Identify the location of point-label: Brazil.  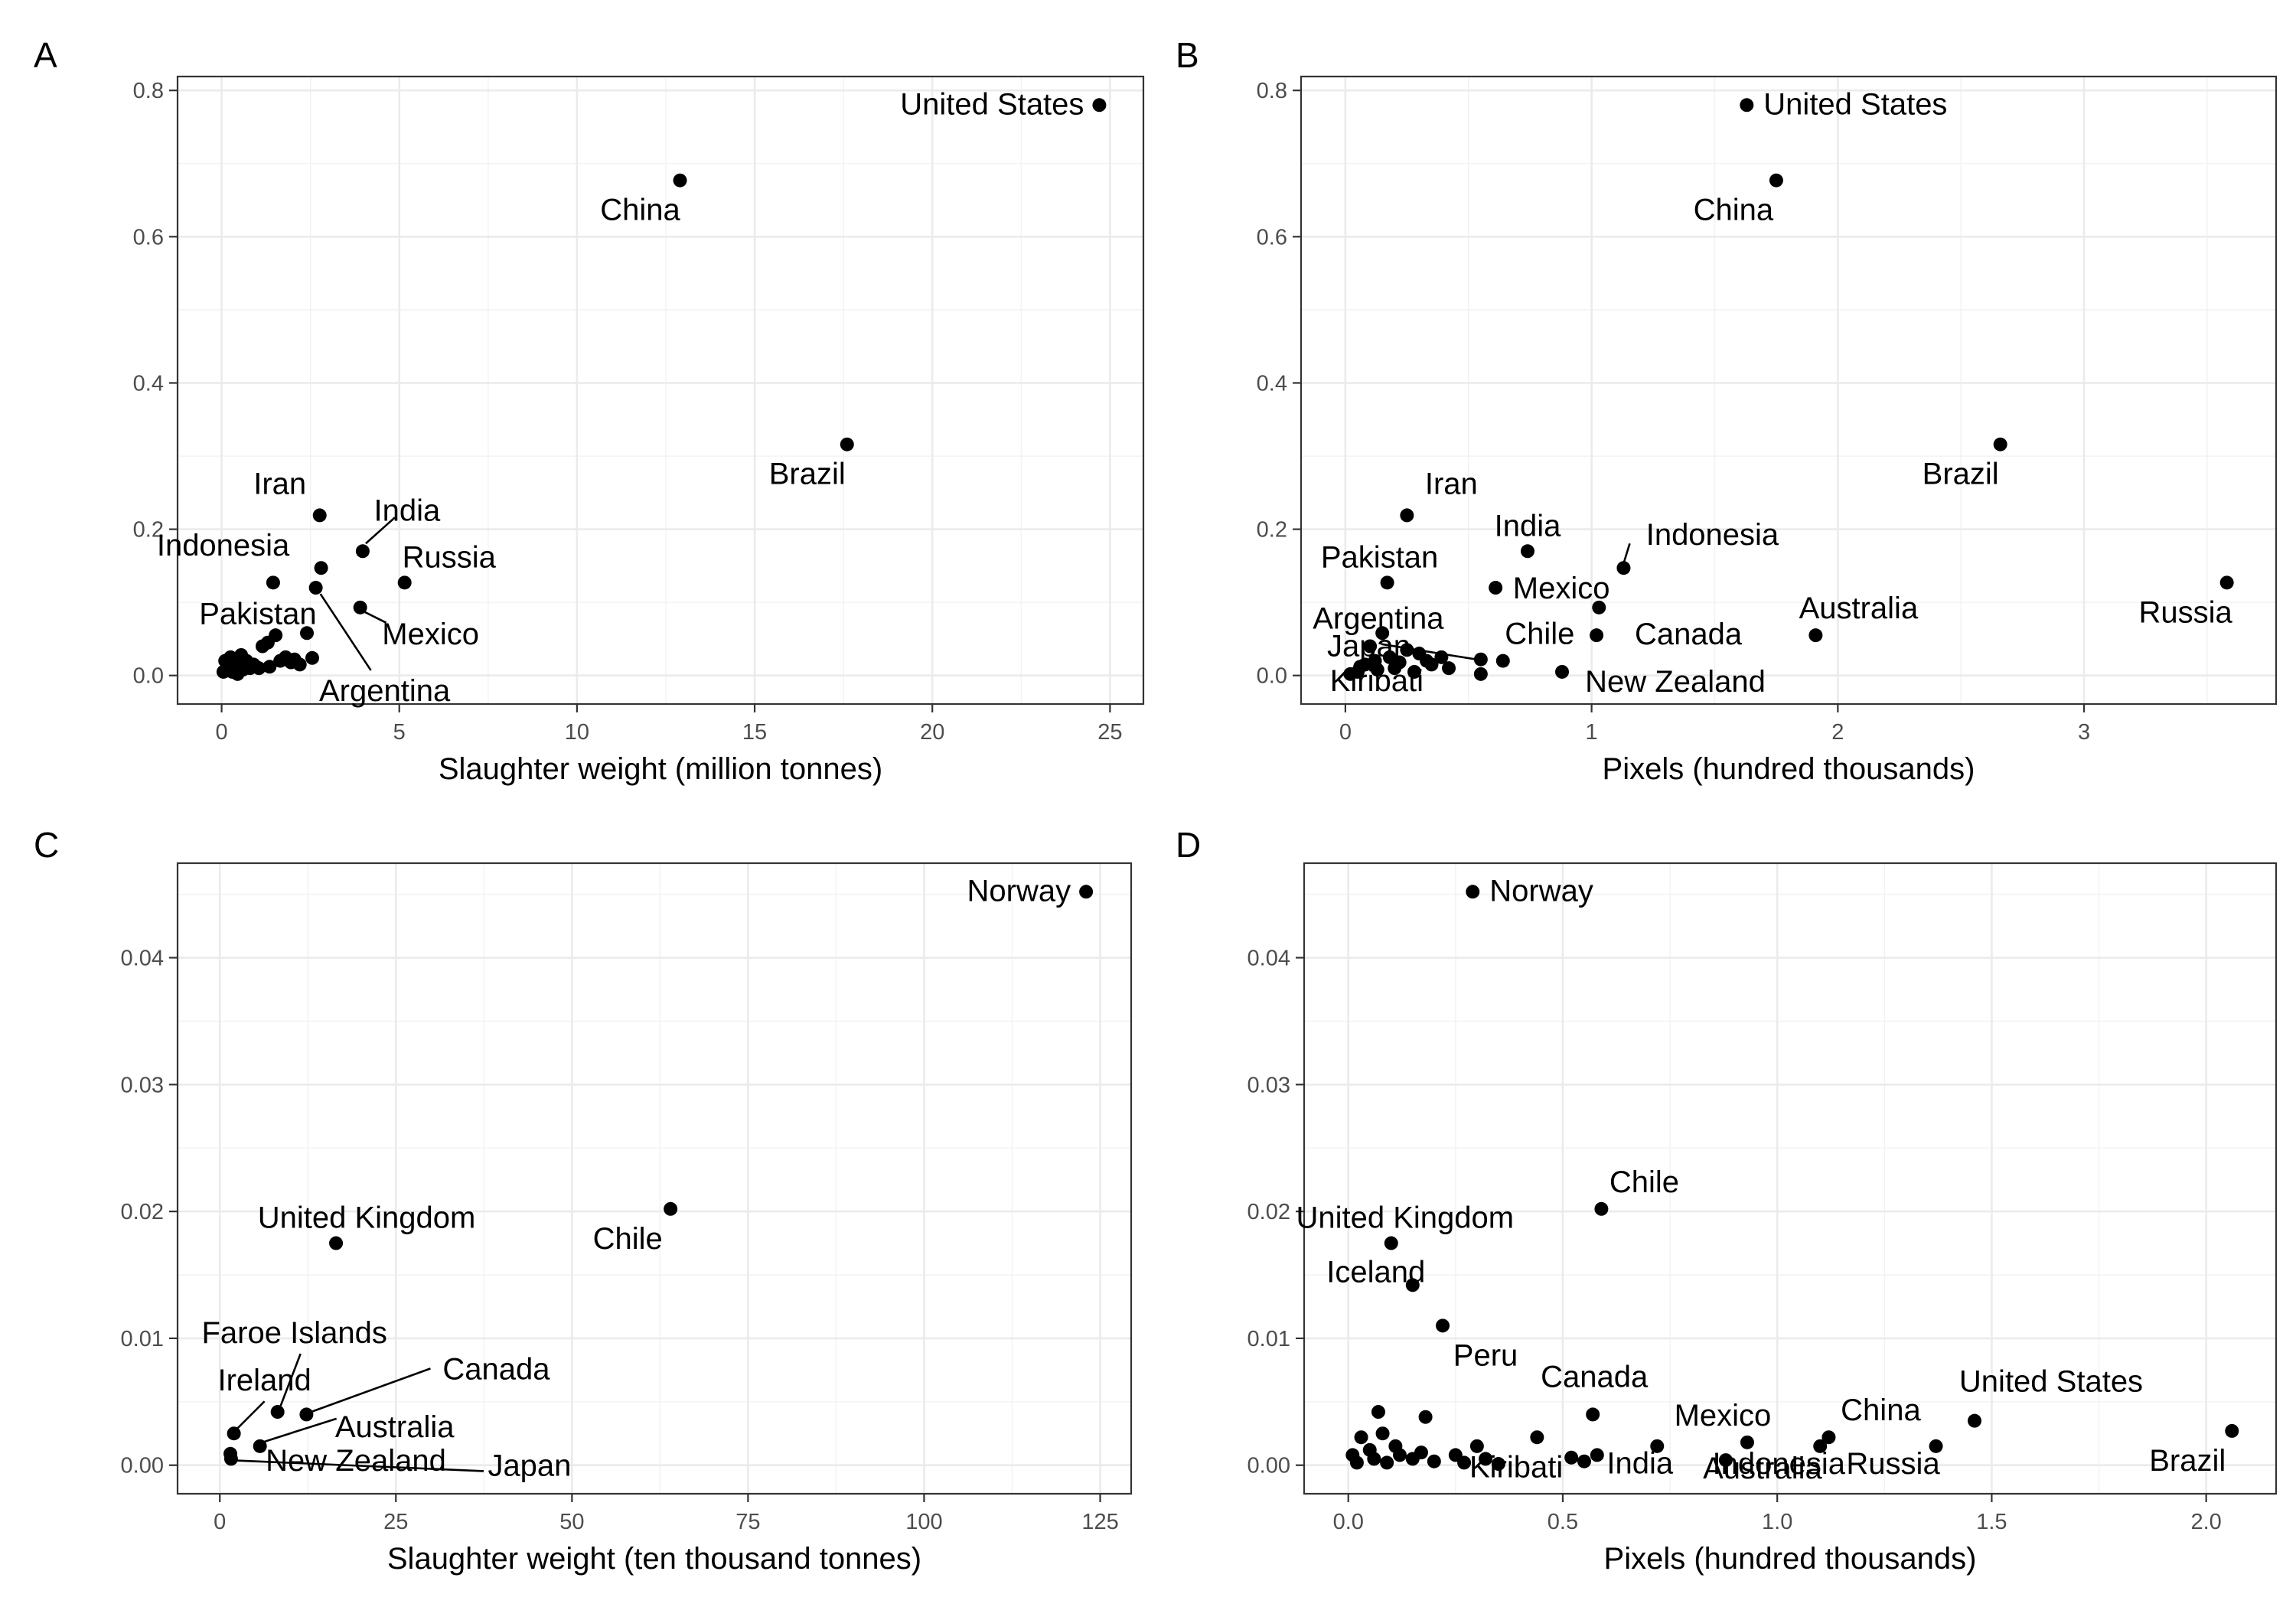
(2187, 1461).